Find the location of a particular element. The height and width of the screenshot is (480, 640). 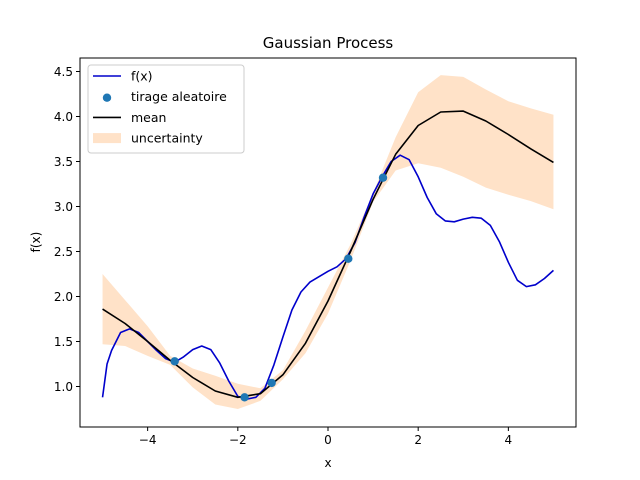

legend-swatch-patch is located at coordinates (107, 138).